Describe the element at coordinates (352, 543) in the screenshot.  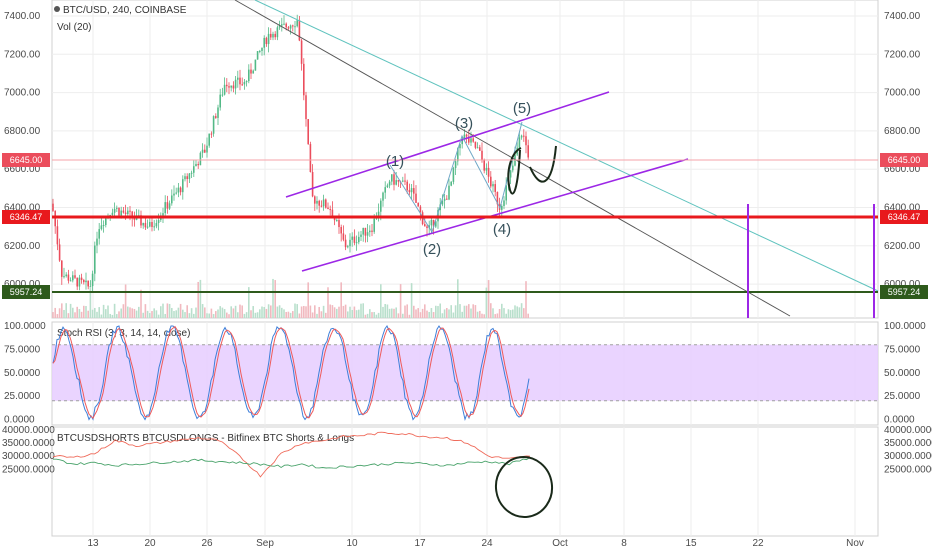
I see `x-tick-label: 10` at that location.